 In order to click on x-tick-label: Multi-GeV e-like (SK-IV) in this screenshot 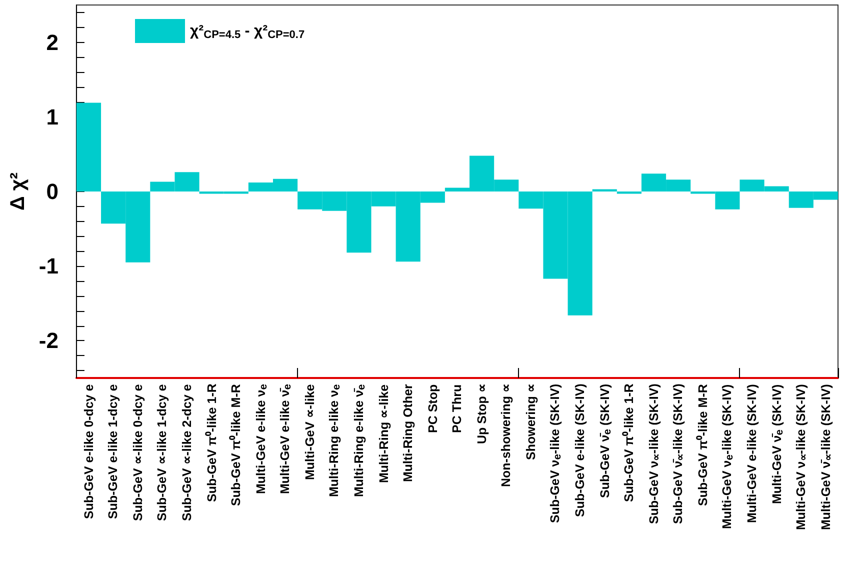, I will do `click(752, 454)`.